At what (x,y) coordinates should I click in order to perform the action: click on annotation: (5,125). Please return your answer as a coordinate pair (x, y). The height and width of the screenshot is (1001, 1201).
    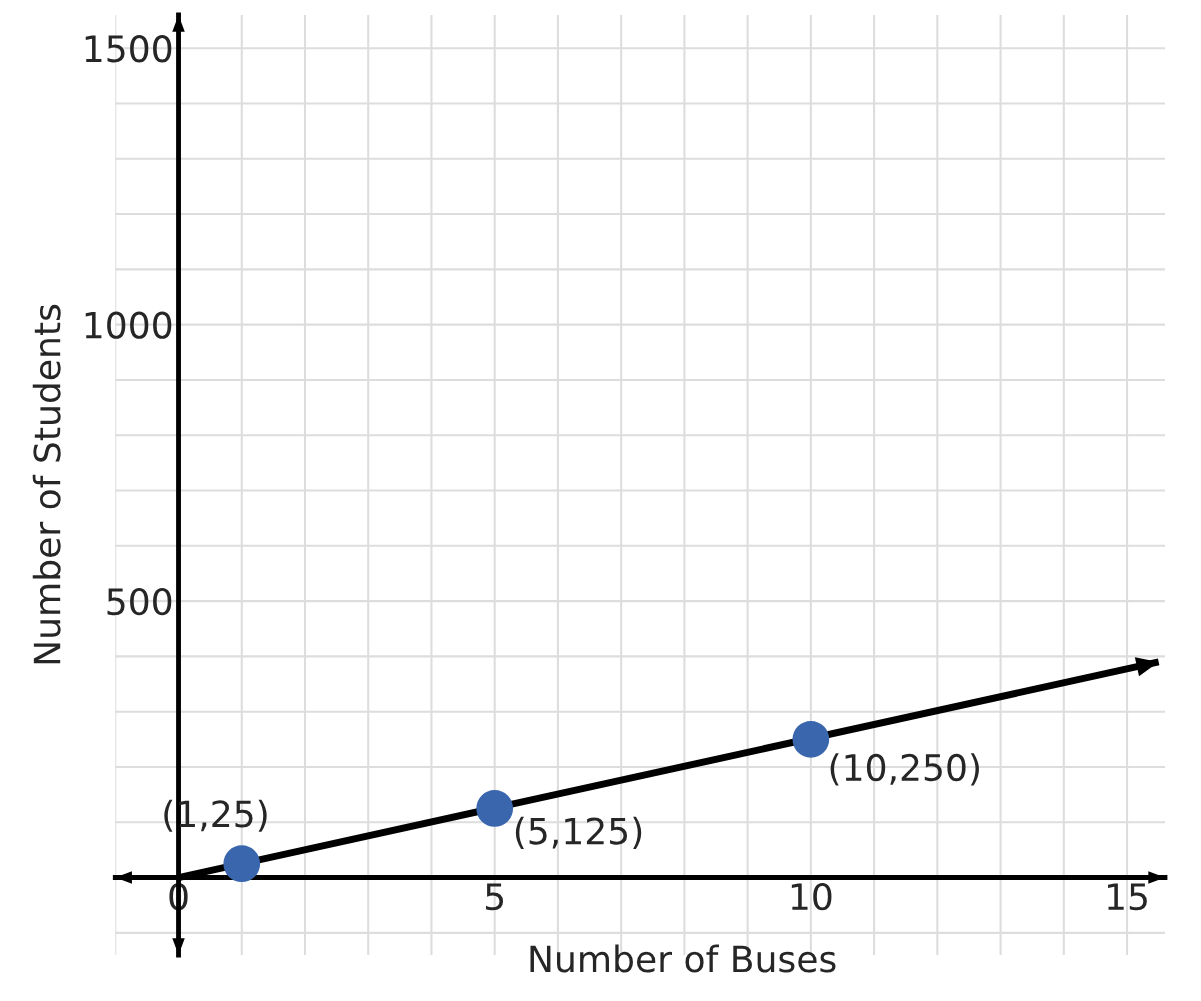
    Looking at the image, I should click on (578, 832).